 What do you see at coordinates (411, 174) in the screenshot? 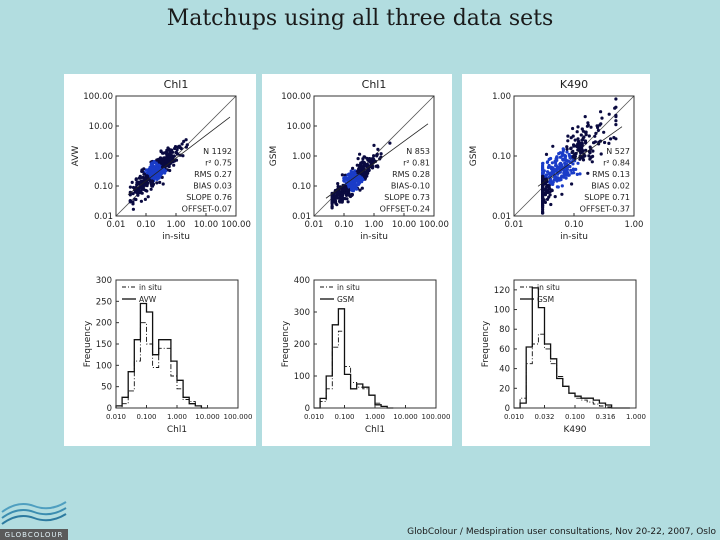
I see `stat-label: RMS 0.28` at bounding box center [411, 174].